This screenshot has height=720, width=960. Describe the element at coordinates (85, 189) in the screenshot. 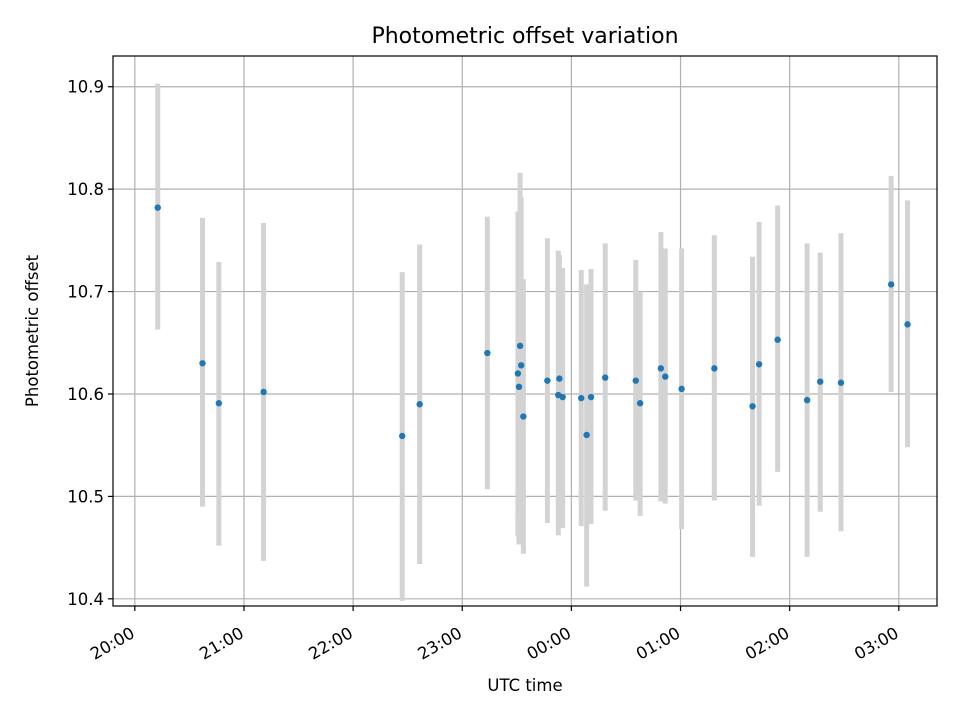

I see `y-tick-label: 10.8` at that location.